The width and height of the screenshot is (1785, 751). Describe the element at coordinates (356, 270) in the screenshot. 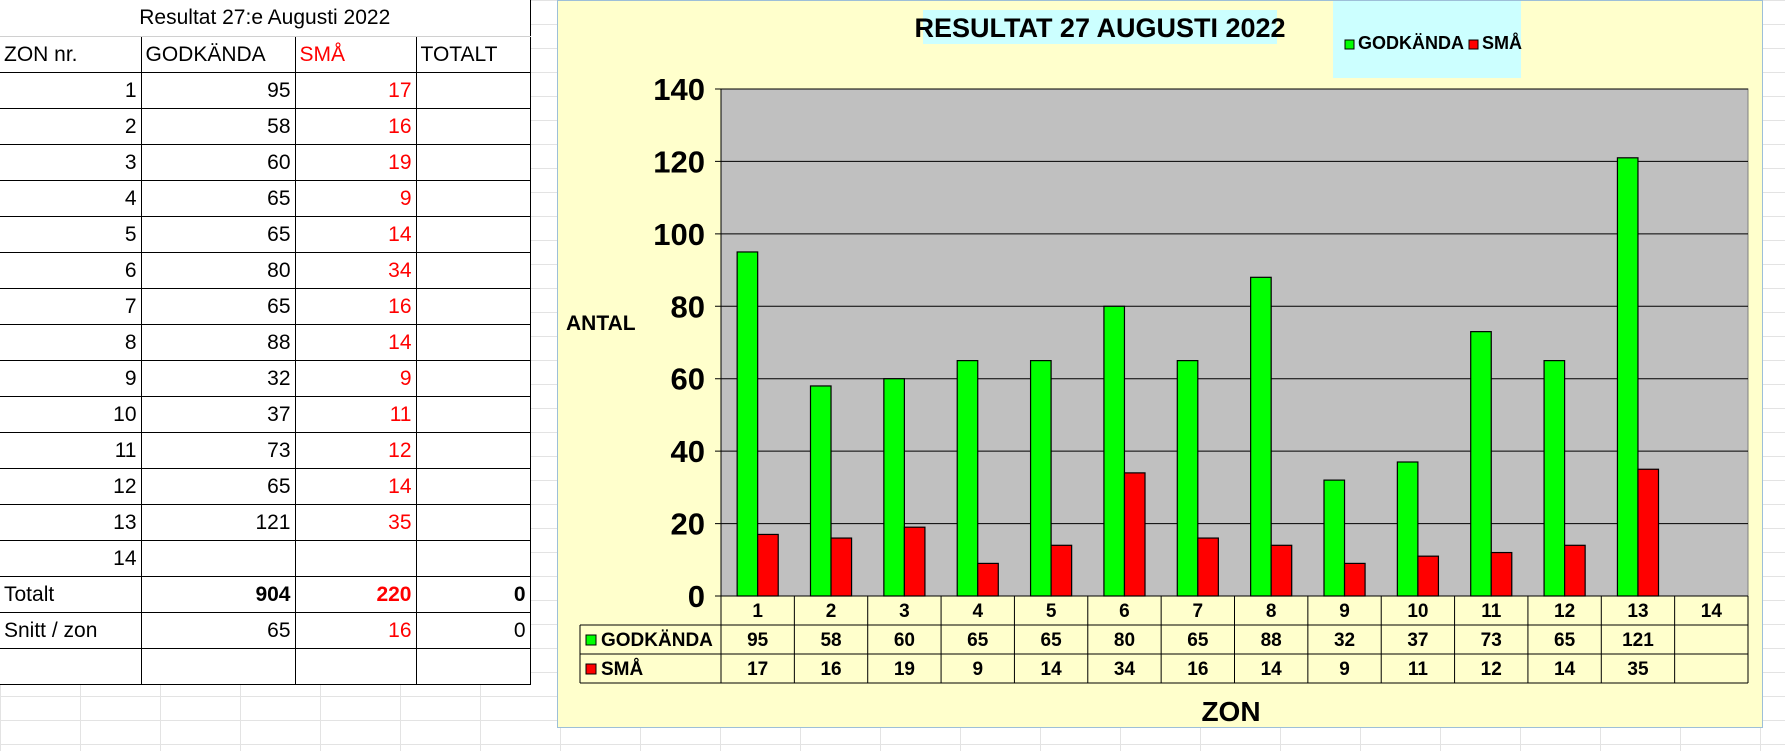

I see `cell-sma: 34` at that location.